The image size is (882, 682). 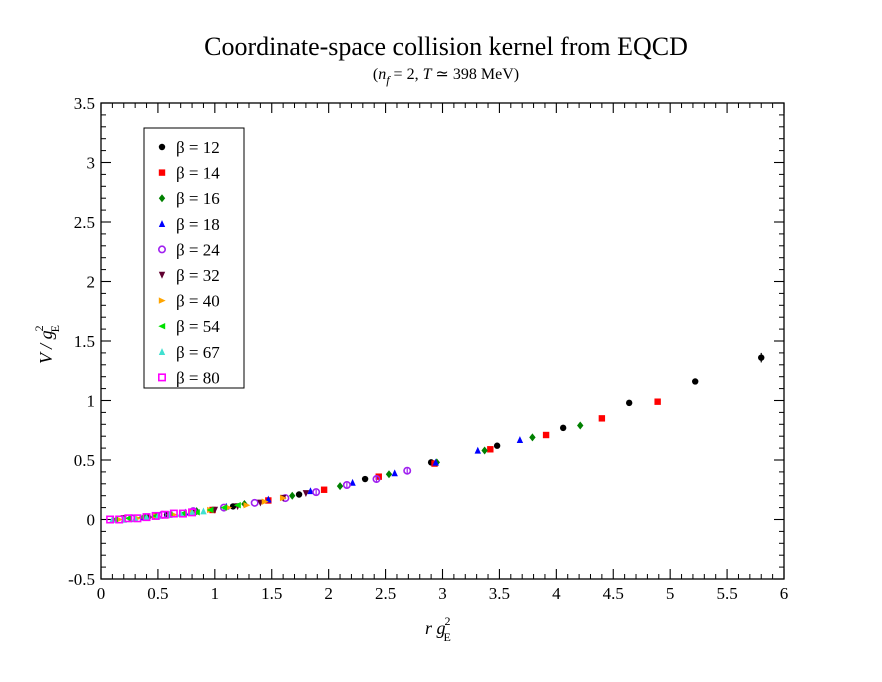 What do you see at coordinates (447, 637) in the screenshot?
I see `x-axis-label-sub: E` at bounding box center [447, 637].